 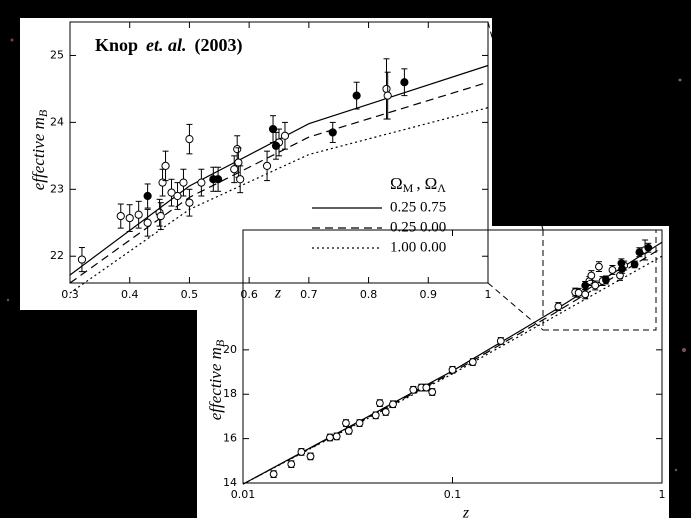 I want to click on y-tick-label: 25, so click(x=57, y=54).